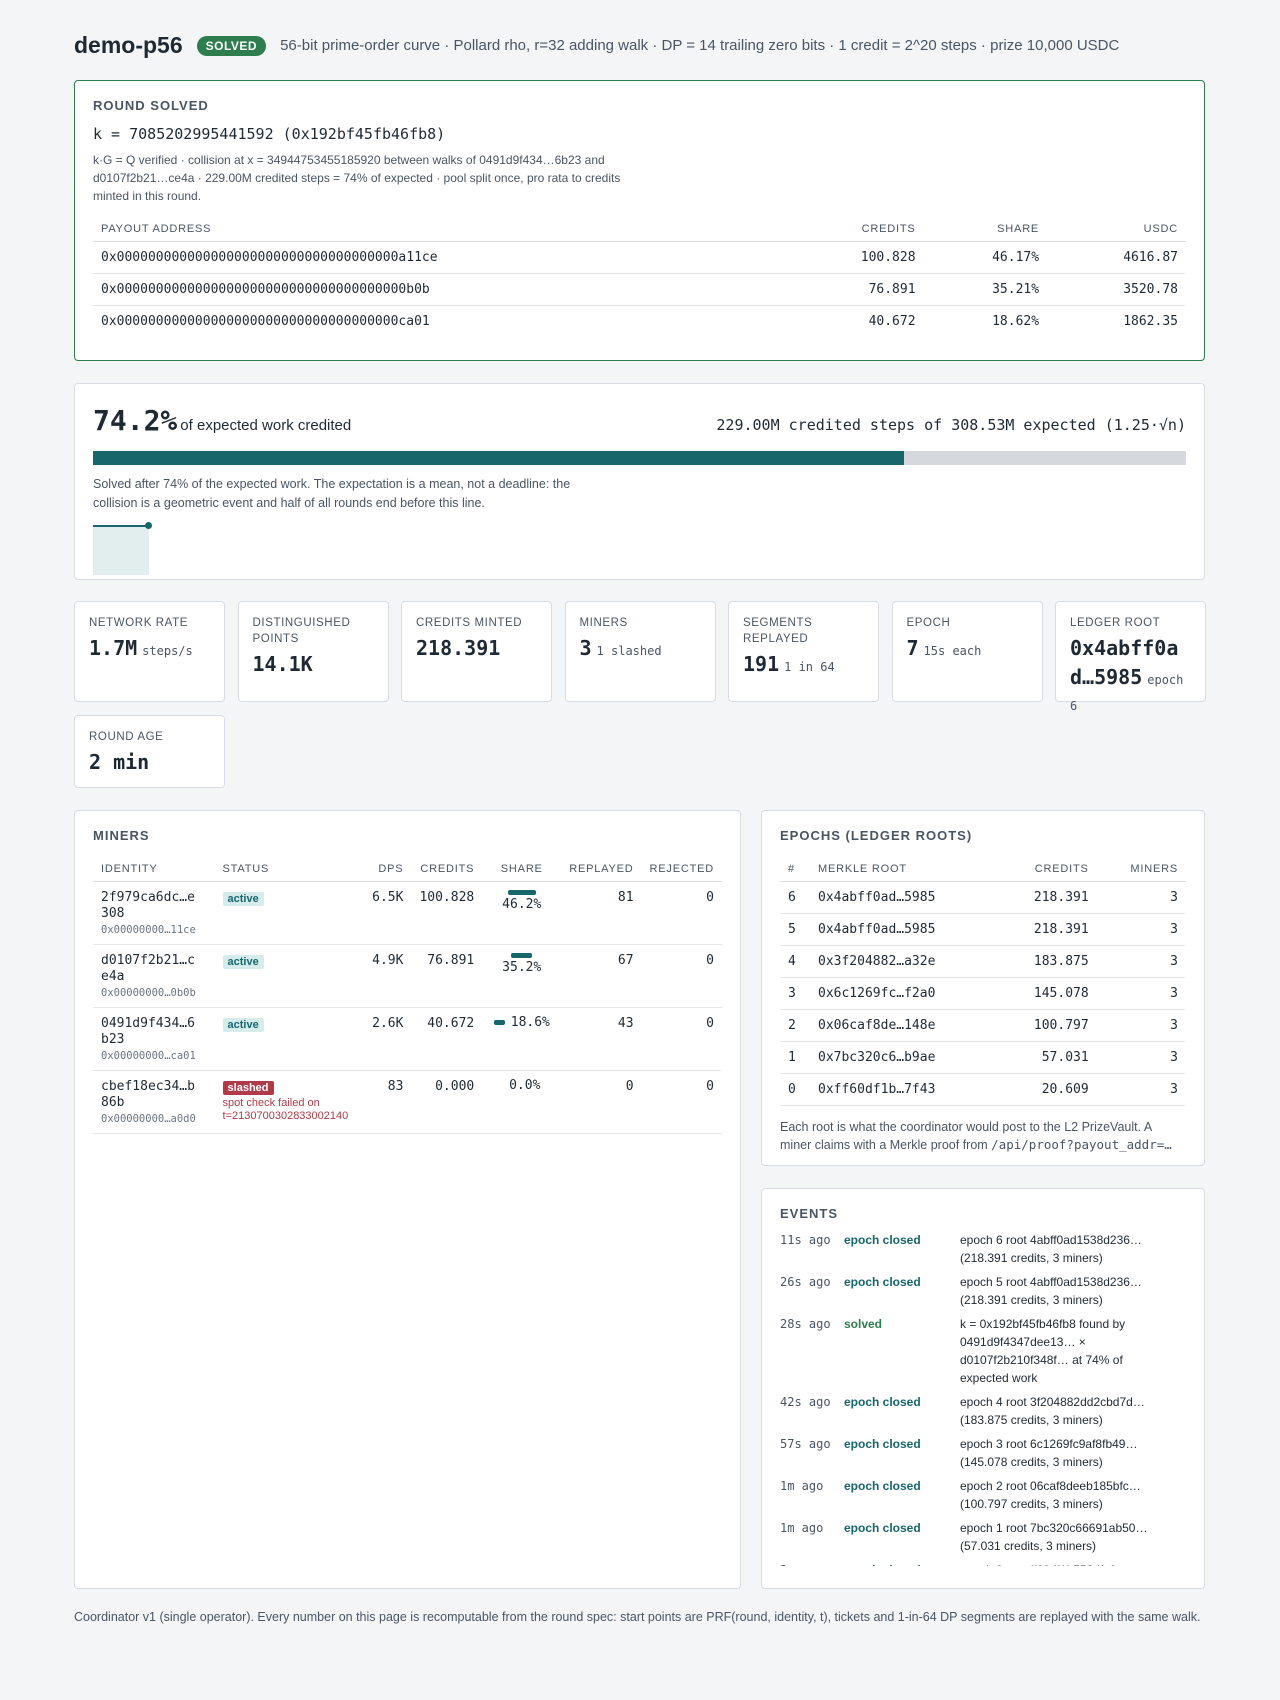 The height and width of the screenshot is (1700, 1280). What do you see at coordinates (681, 869) in the screenshot?
I see `column-header: REJECTED` at bounding box center [681, 869].